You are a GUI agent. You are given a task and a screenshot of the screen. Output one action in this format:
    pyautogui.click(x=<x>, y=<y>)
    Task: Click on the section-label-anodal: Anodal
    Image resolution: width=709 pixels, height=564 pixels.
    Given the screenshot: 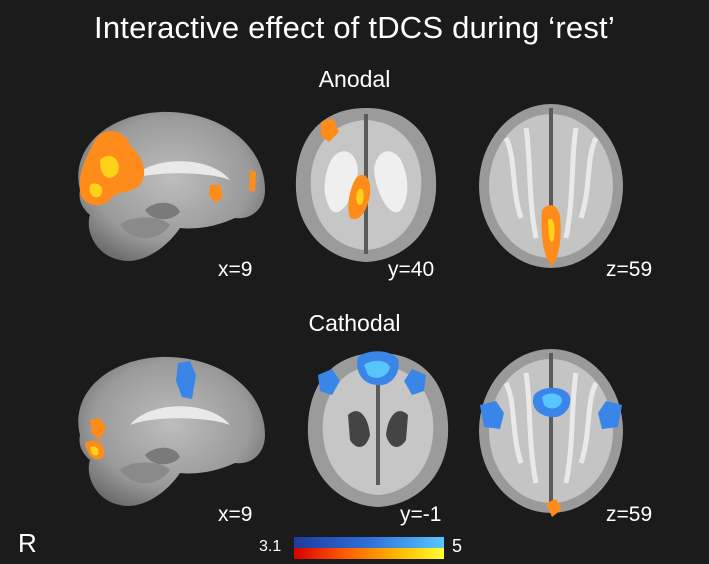 What is the action you would take?
    pyautogui.click(x=354, y=79)
    